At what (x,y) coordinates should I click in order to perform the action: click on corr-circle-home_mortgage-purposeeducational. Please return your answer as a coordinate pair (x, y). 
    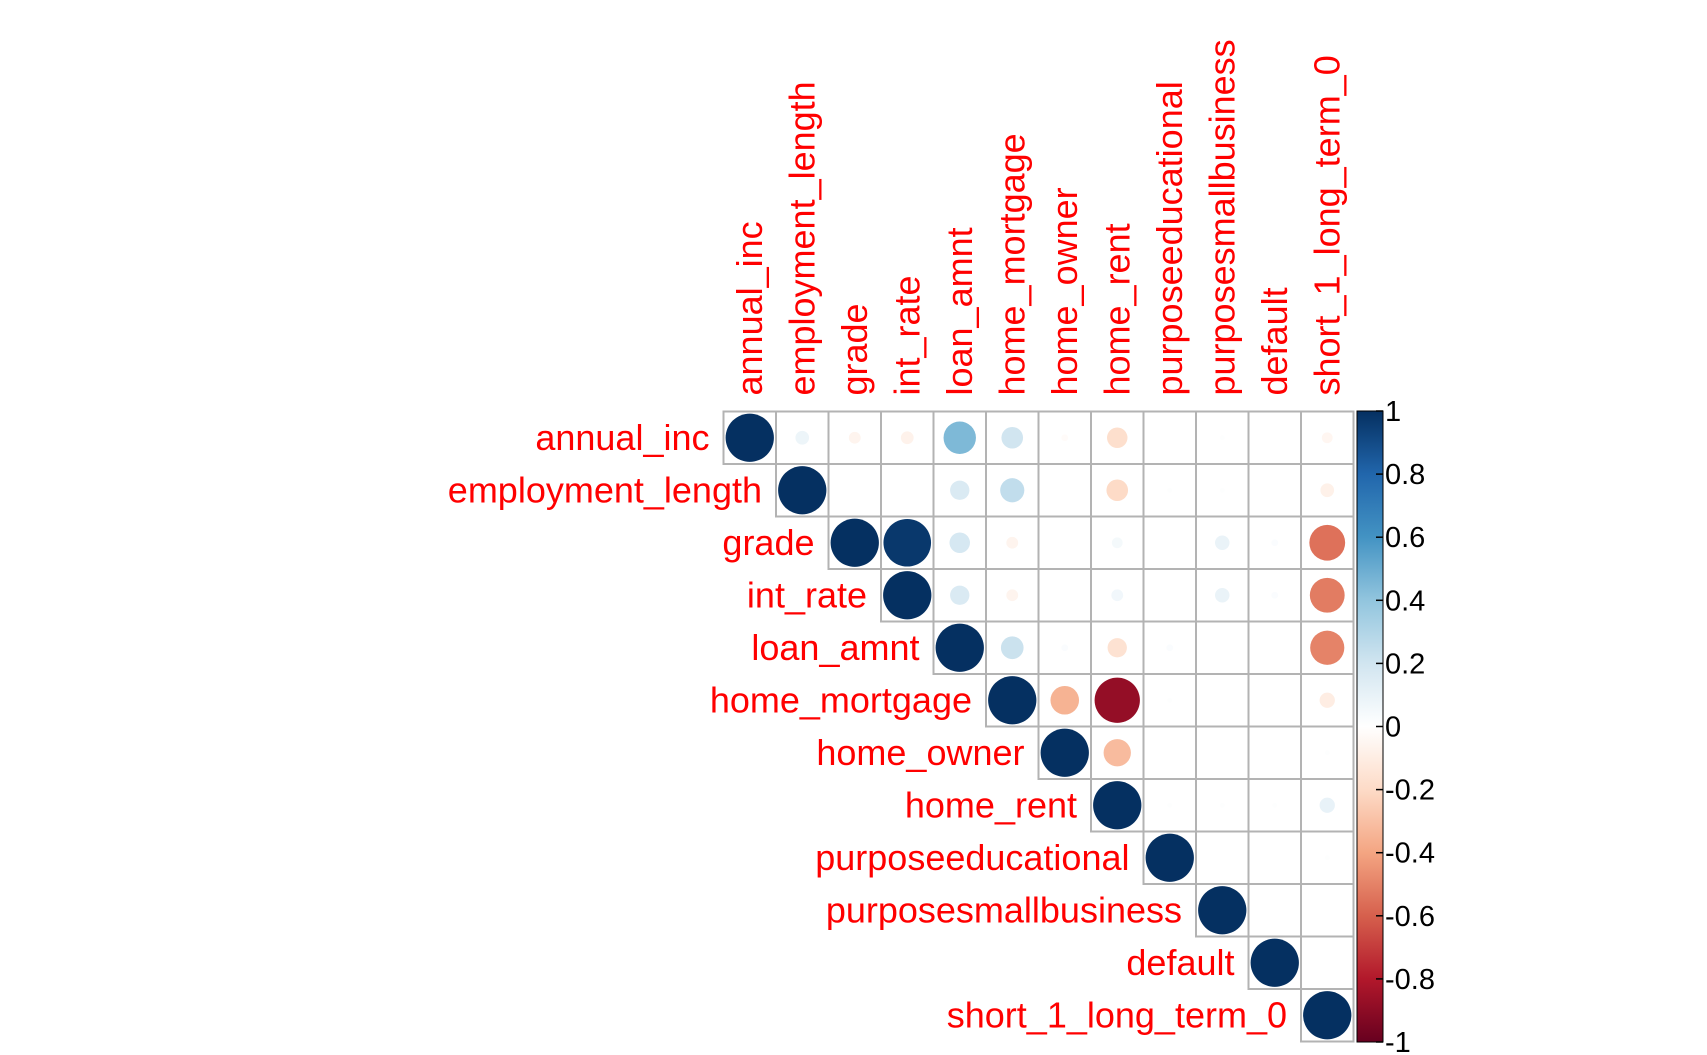
    Looking at the image, I should click on (1170, 700).